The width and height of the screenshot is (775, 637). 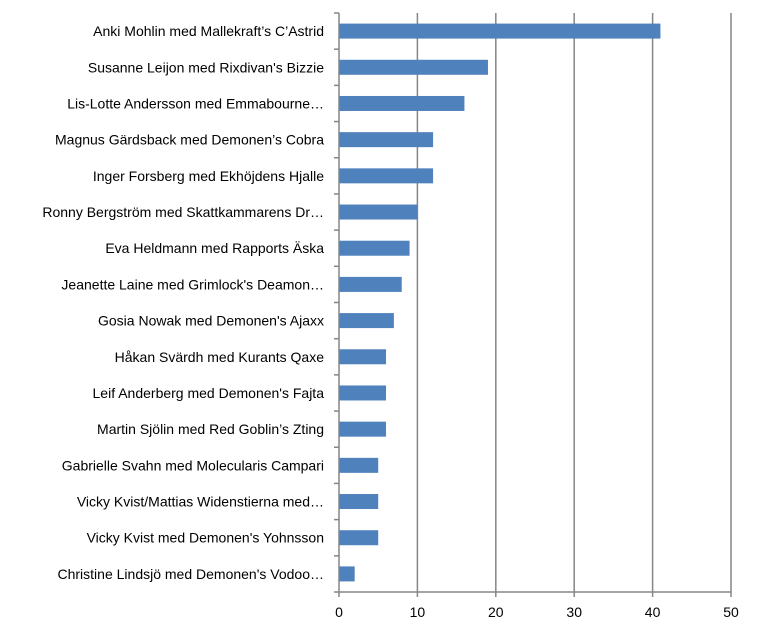 What do you see at coordinates (205, 538) in the screenshot?
I see `category-label: Vicky Kvist med Demonen's Yohnsson` at bounding box center [205, 538].